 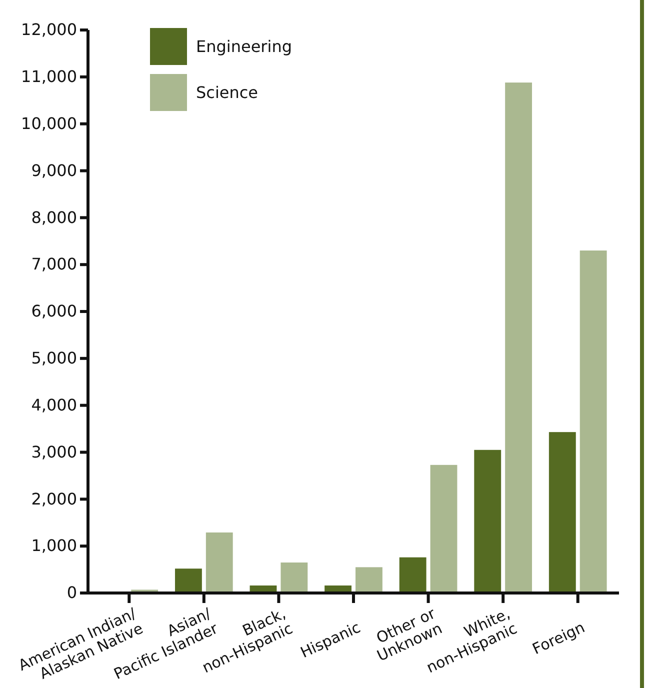 I want to click on y-tick-label: 7,000, so click(x=54, y=264).